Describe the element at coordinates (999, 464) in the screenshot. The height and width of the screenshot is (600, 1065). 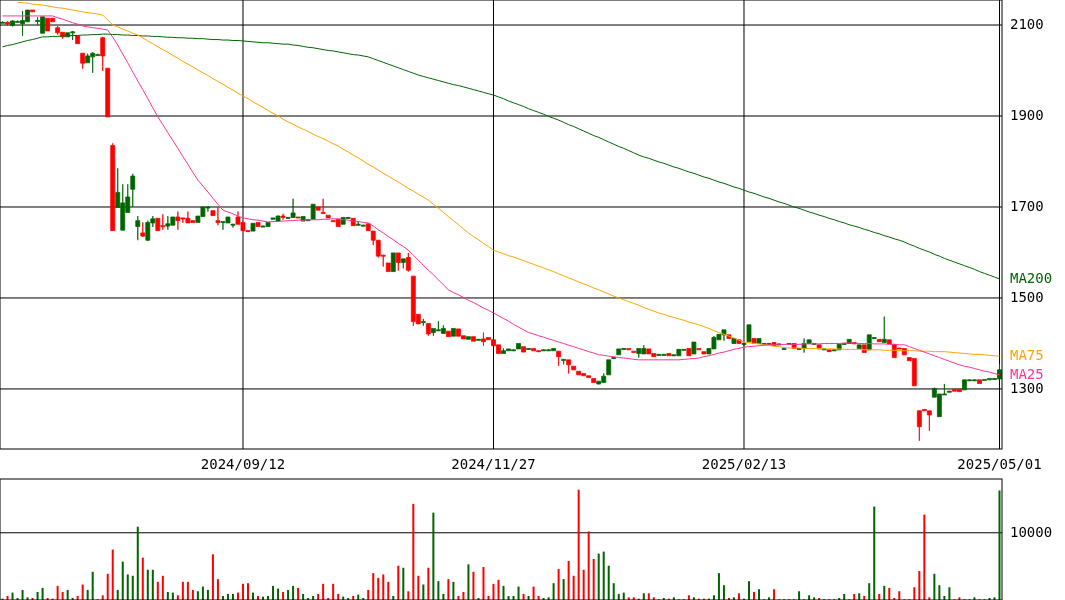
I see `x-tick-label: 2025/05/01` at that location.